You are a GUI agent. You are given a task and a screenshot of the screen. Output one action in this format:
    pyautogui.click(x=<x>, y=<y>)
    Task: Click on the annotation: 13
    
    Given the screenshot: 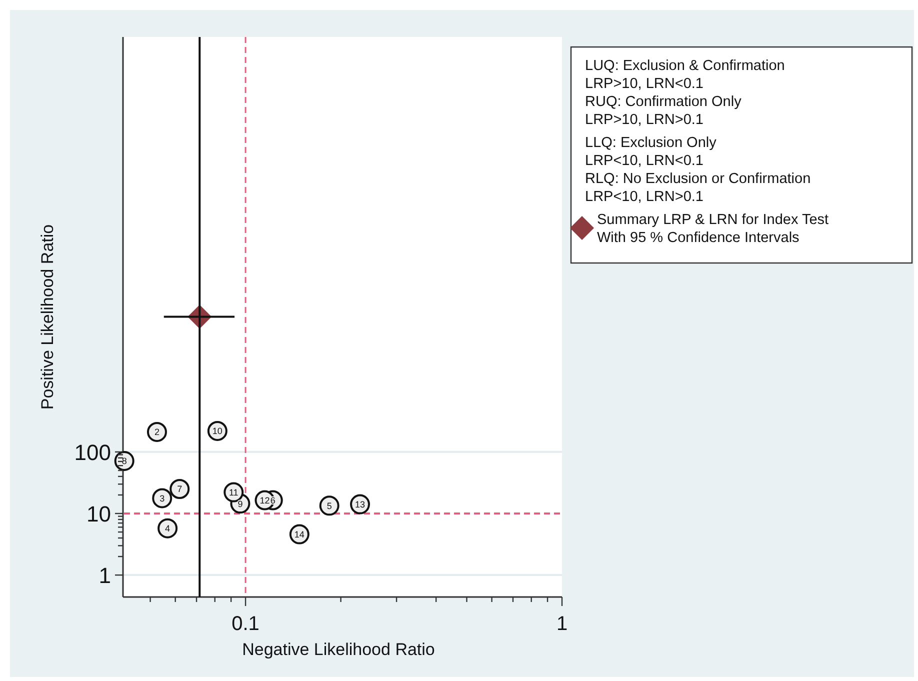 What is the action you would take?
    pyautogui.click(x=360, y=505)
    